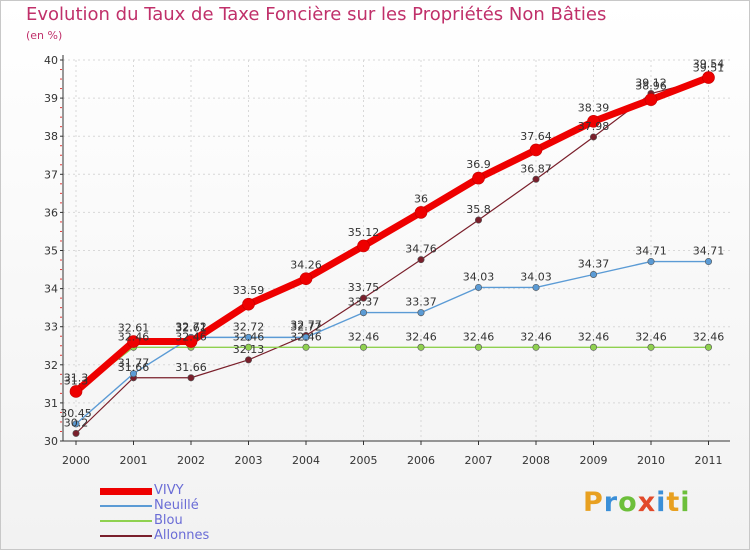  I want to click on legend-item: VIVY, so click(200, 490).